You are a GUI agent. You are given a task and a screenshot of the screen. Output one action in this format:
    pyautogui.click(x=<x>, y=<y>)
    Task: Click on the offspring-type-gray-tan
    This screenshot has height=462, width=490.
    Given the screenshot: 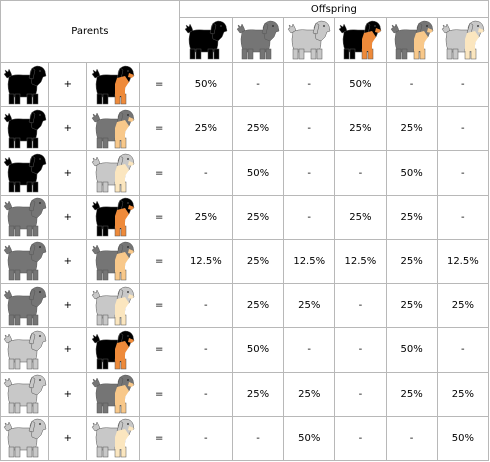 What is the action you would take?
    pyautogui.click(x=411, y=40)
    